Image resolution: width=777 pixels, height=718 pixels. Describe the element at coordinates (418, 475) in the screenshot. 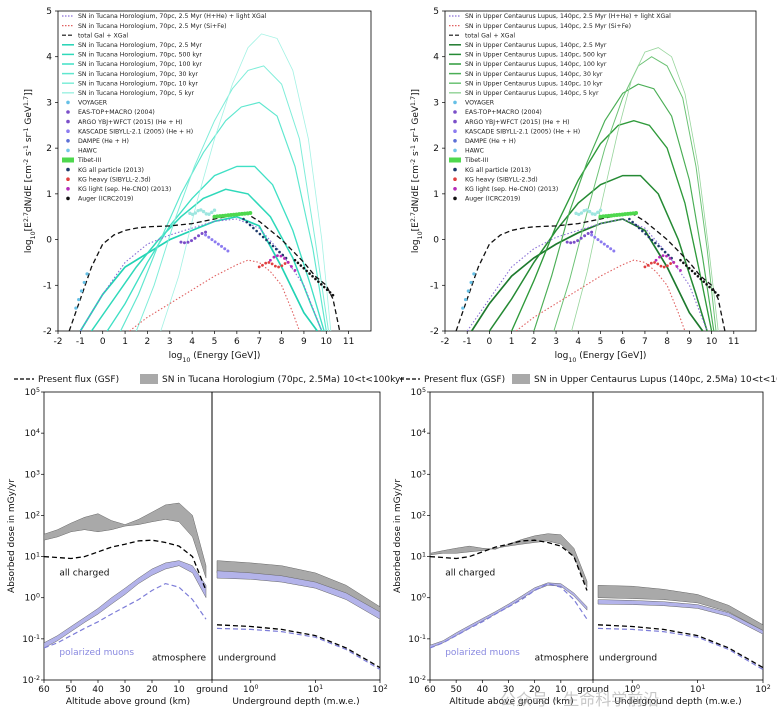

I see `y-tick-label: 10³` at that location.